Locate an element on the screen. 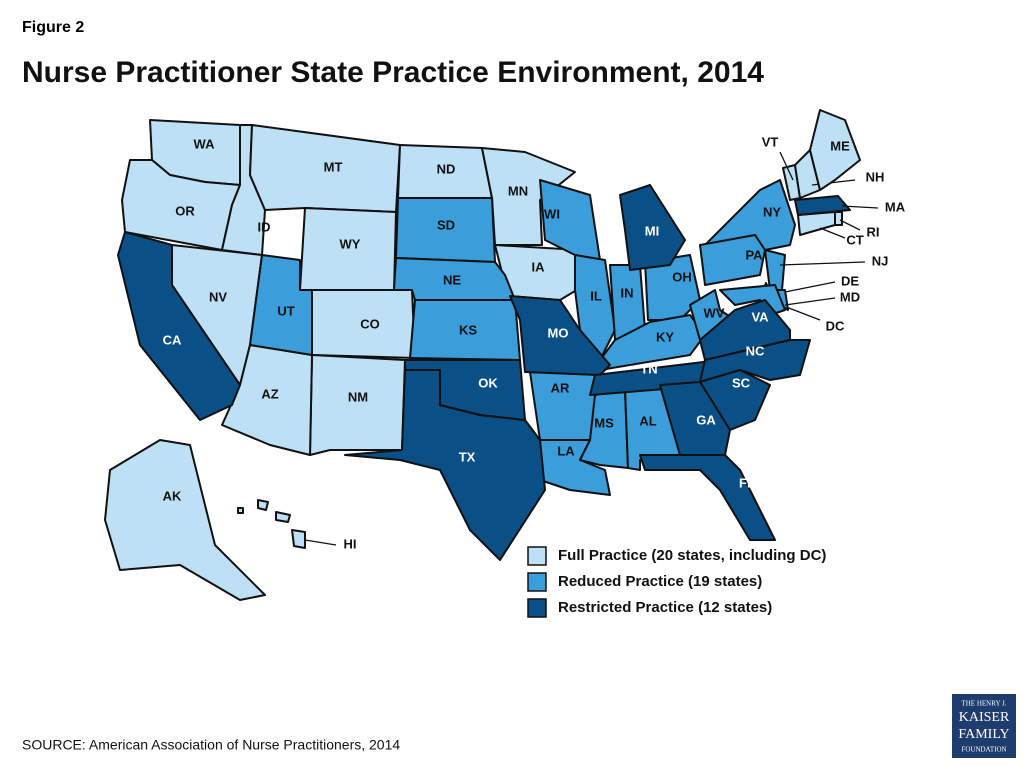  legend-label: Restricted Practice (12 states) is located at coordinates (665, 607).